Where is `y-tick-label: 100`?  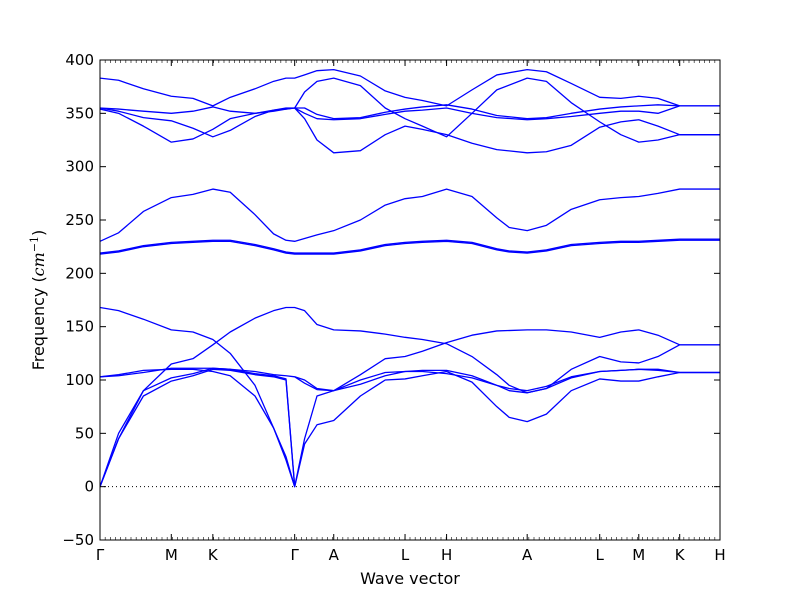
y-tick-label: 100 is located at coordinates (79, 380).